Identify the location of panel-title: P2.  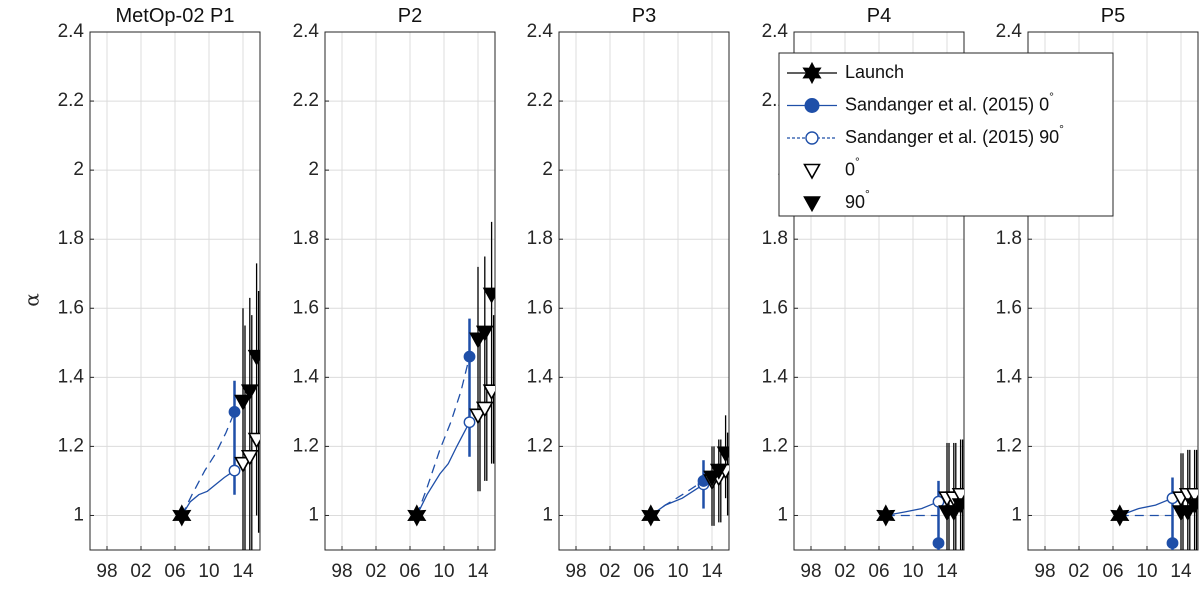
(410, 16).